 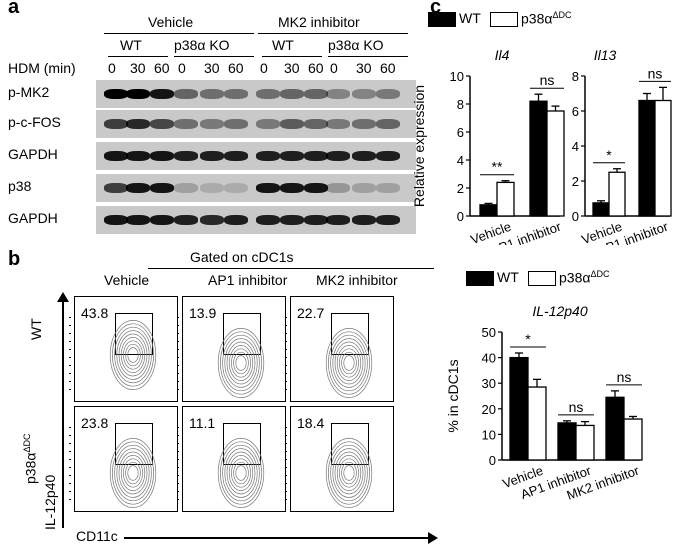 I want to click on blot-vehicle-line, so click(x=179, y=33).